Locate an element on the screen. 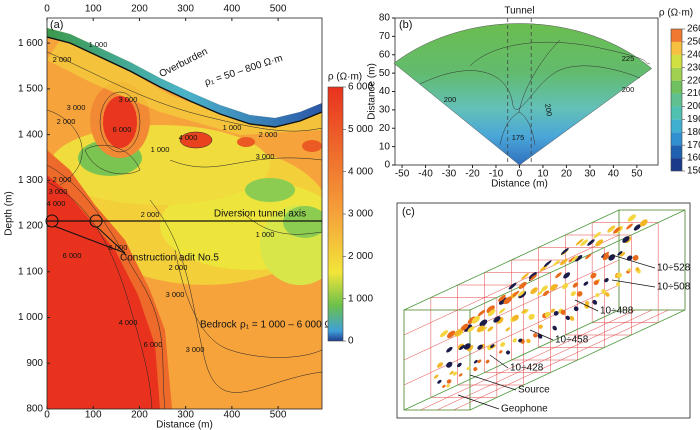 This screenshot has width=700, height=430. annotation: Diversion tunnel axis is located at coordinates (260, 214).